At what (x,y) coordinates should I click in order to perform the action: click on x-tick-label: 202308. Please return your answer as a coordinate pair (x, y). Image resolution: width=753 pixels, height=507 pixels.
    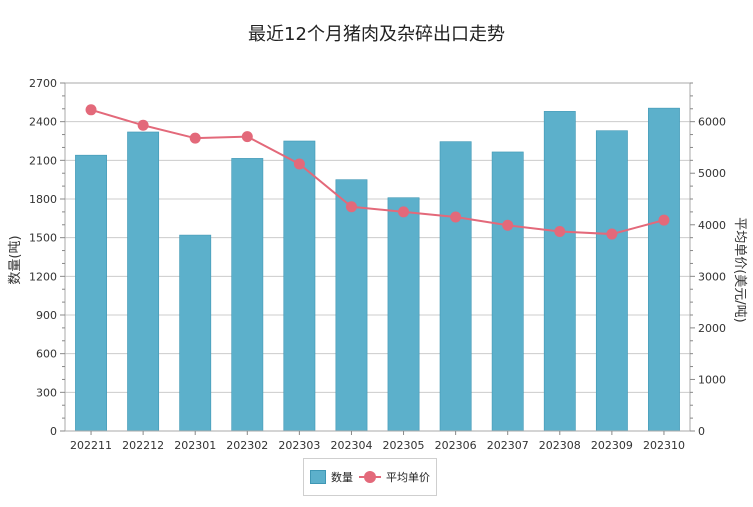
    Looking at the image, I should click on (560, 445).